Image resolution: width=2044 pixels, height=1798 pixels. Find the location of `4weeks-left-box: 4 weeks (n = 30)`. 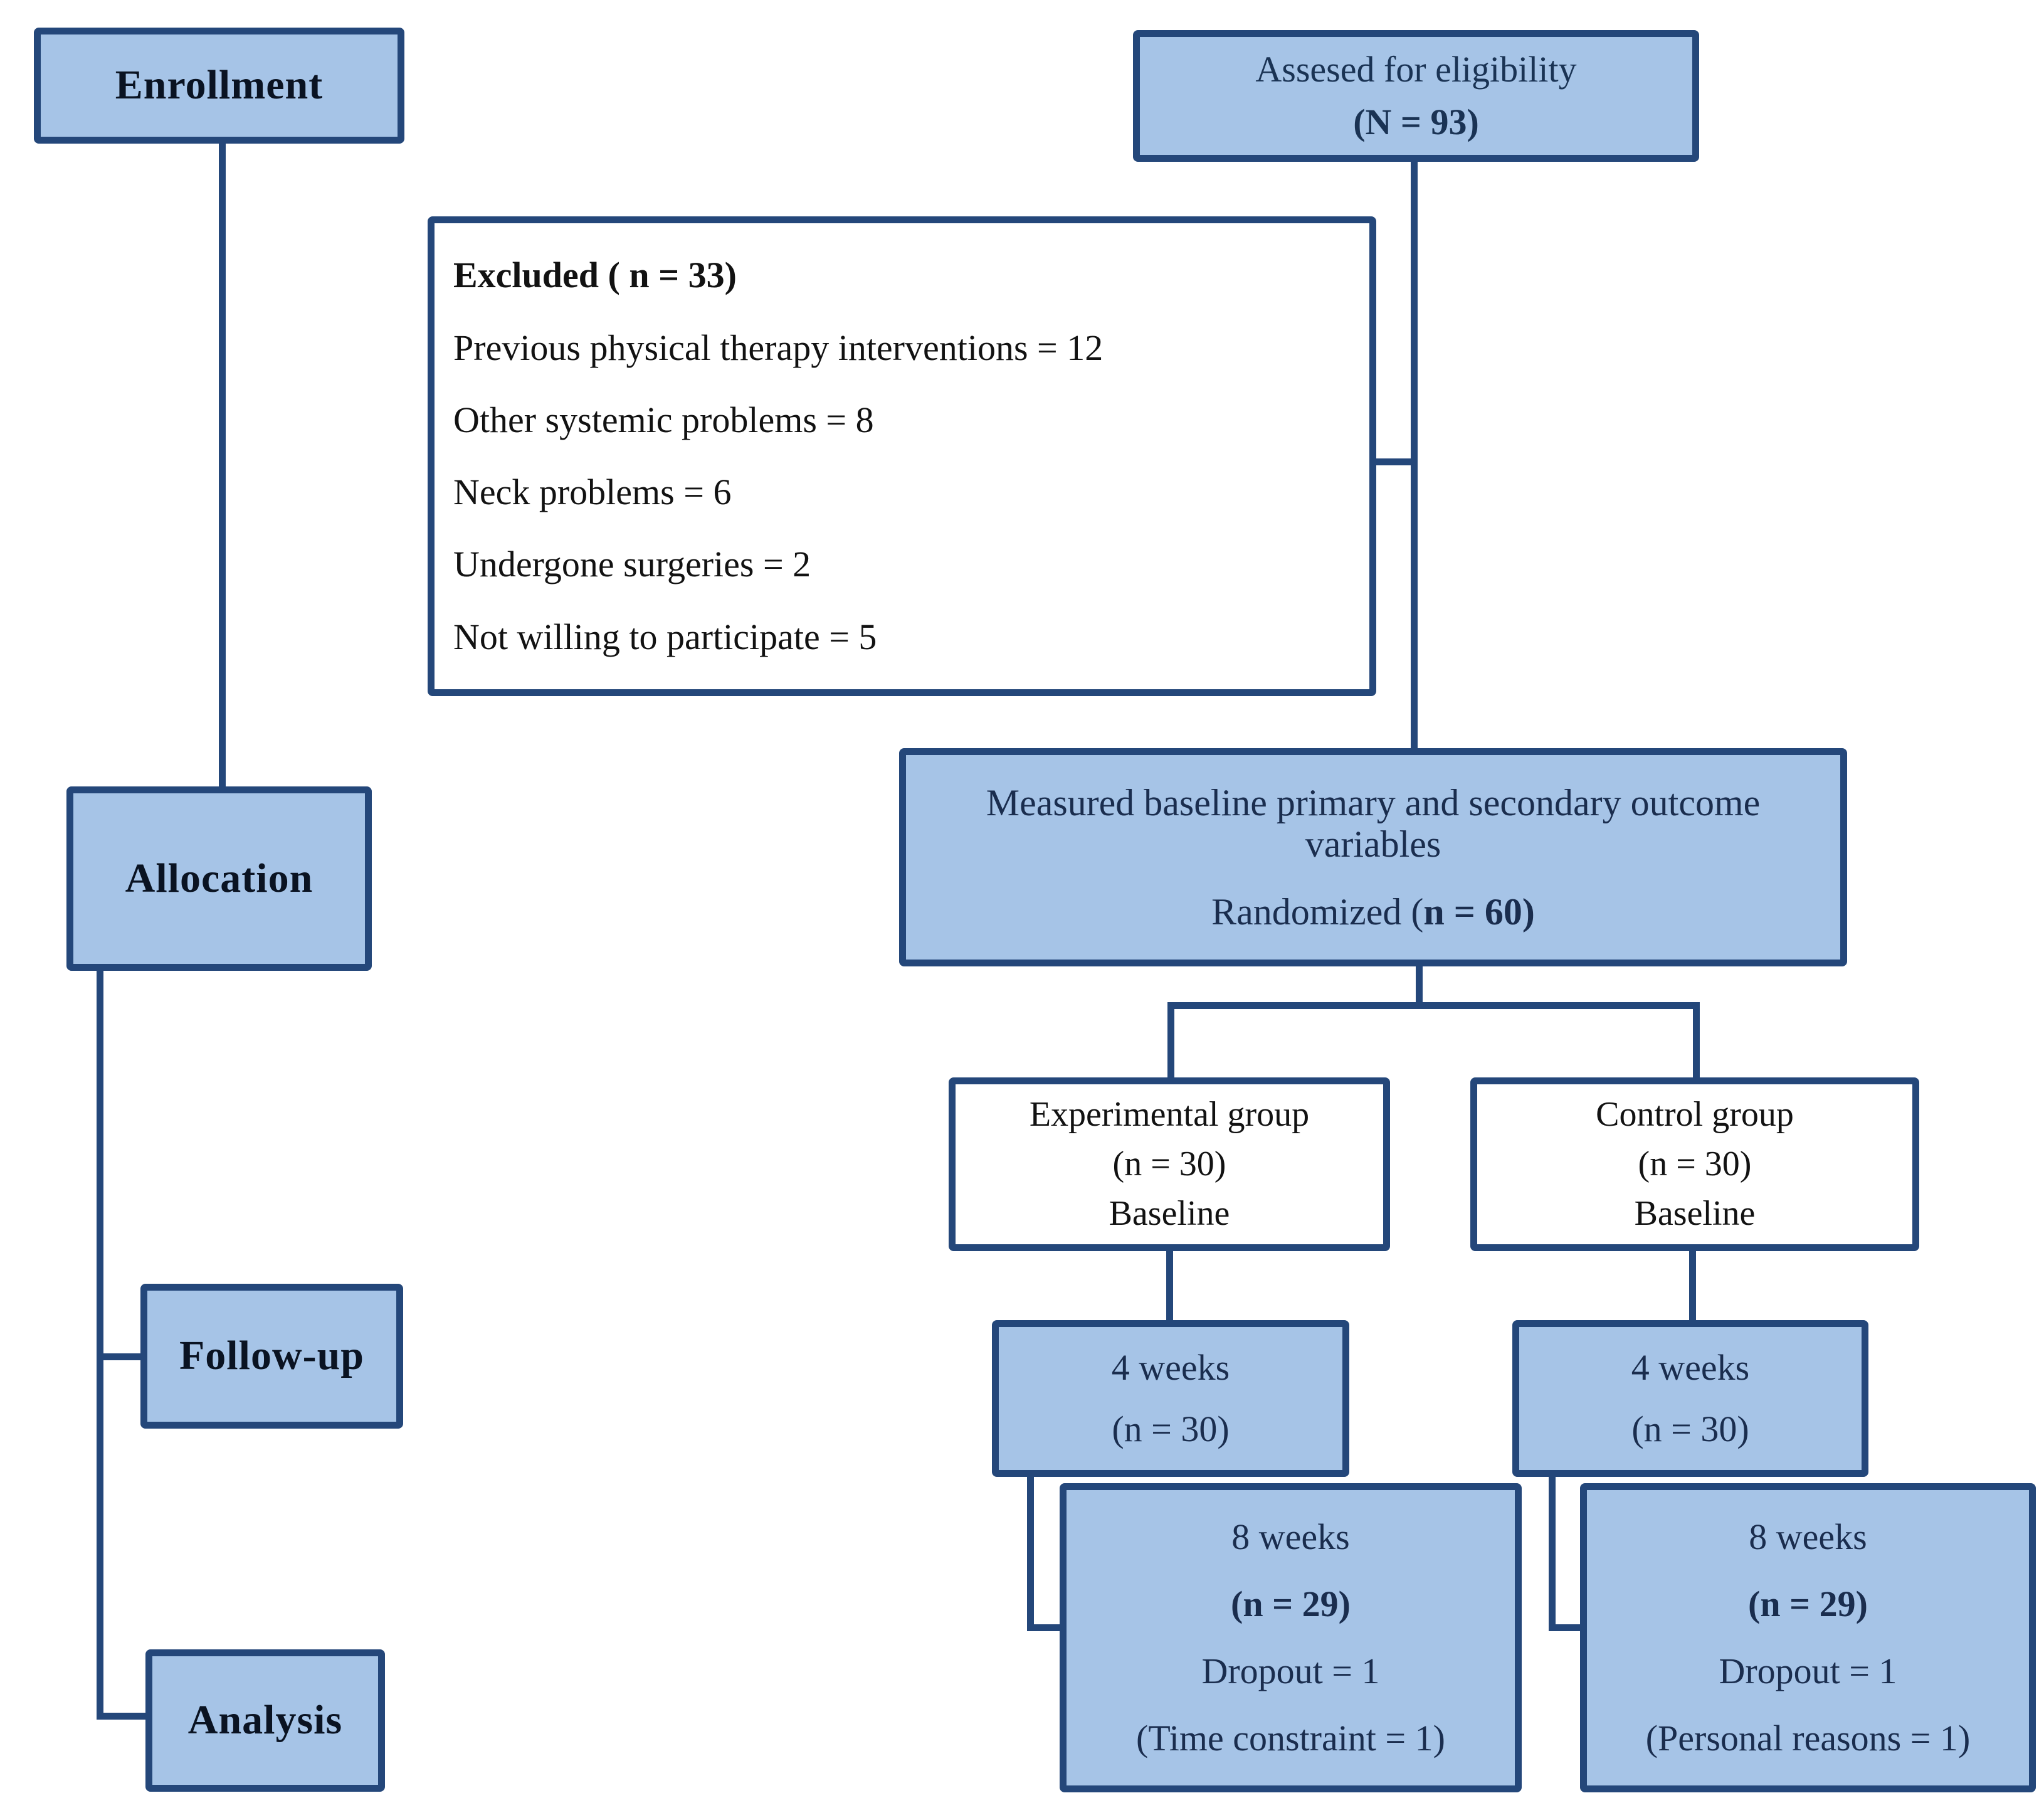

4weeks-left-box: 4 weeks (n = 30) is located at coordinates (1170, 1398).